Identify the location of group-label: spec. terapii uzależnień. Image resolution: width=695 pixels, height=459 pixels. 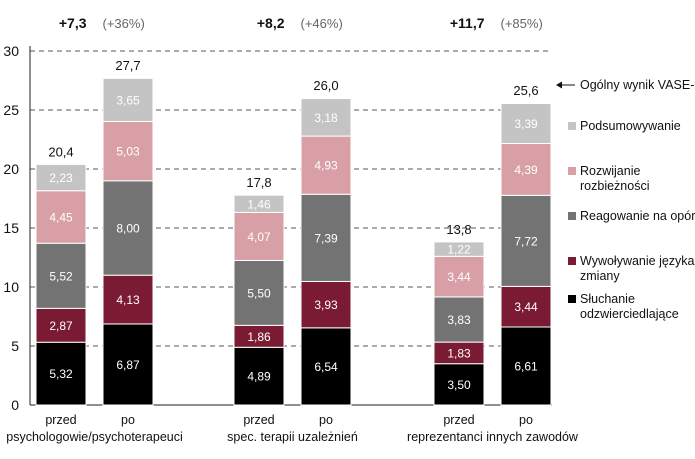
(292, 437).